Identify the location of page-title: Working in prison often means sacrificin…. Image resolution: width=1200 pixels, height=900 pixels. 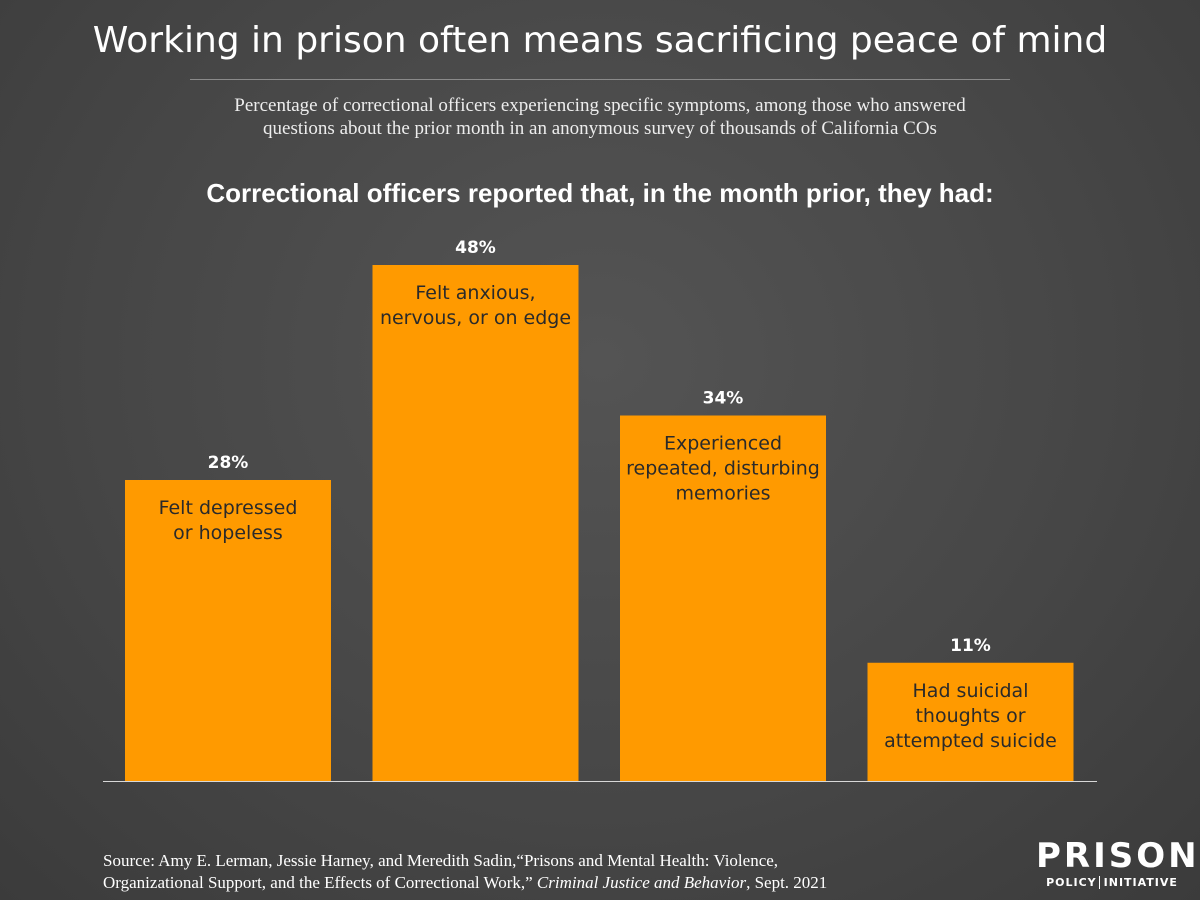
(600, 40).